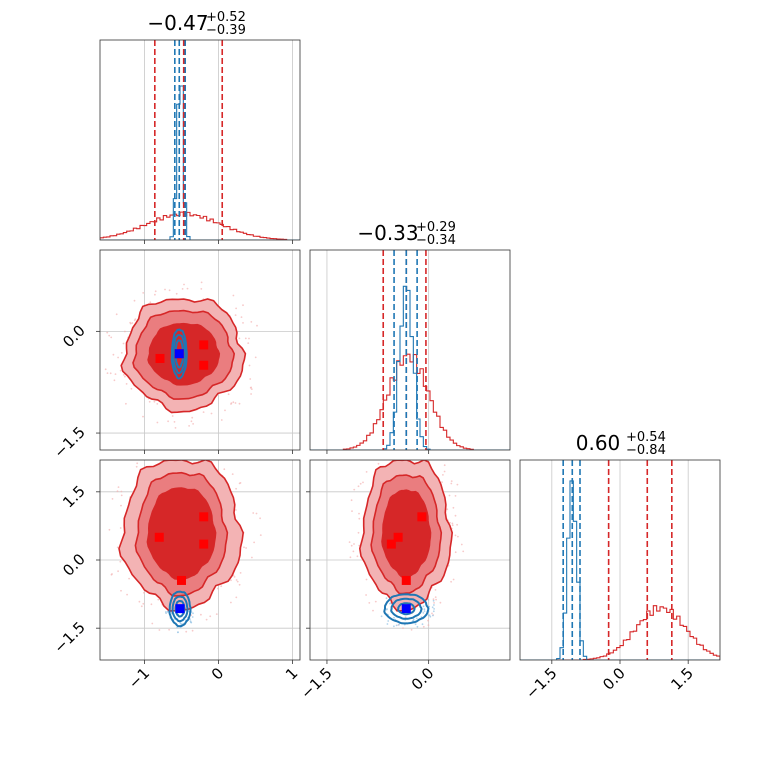 The width and height of the screenshot is (760, 760). I want to click on param-title-plus: +0.54, so click(646, 437).